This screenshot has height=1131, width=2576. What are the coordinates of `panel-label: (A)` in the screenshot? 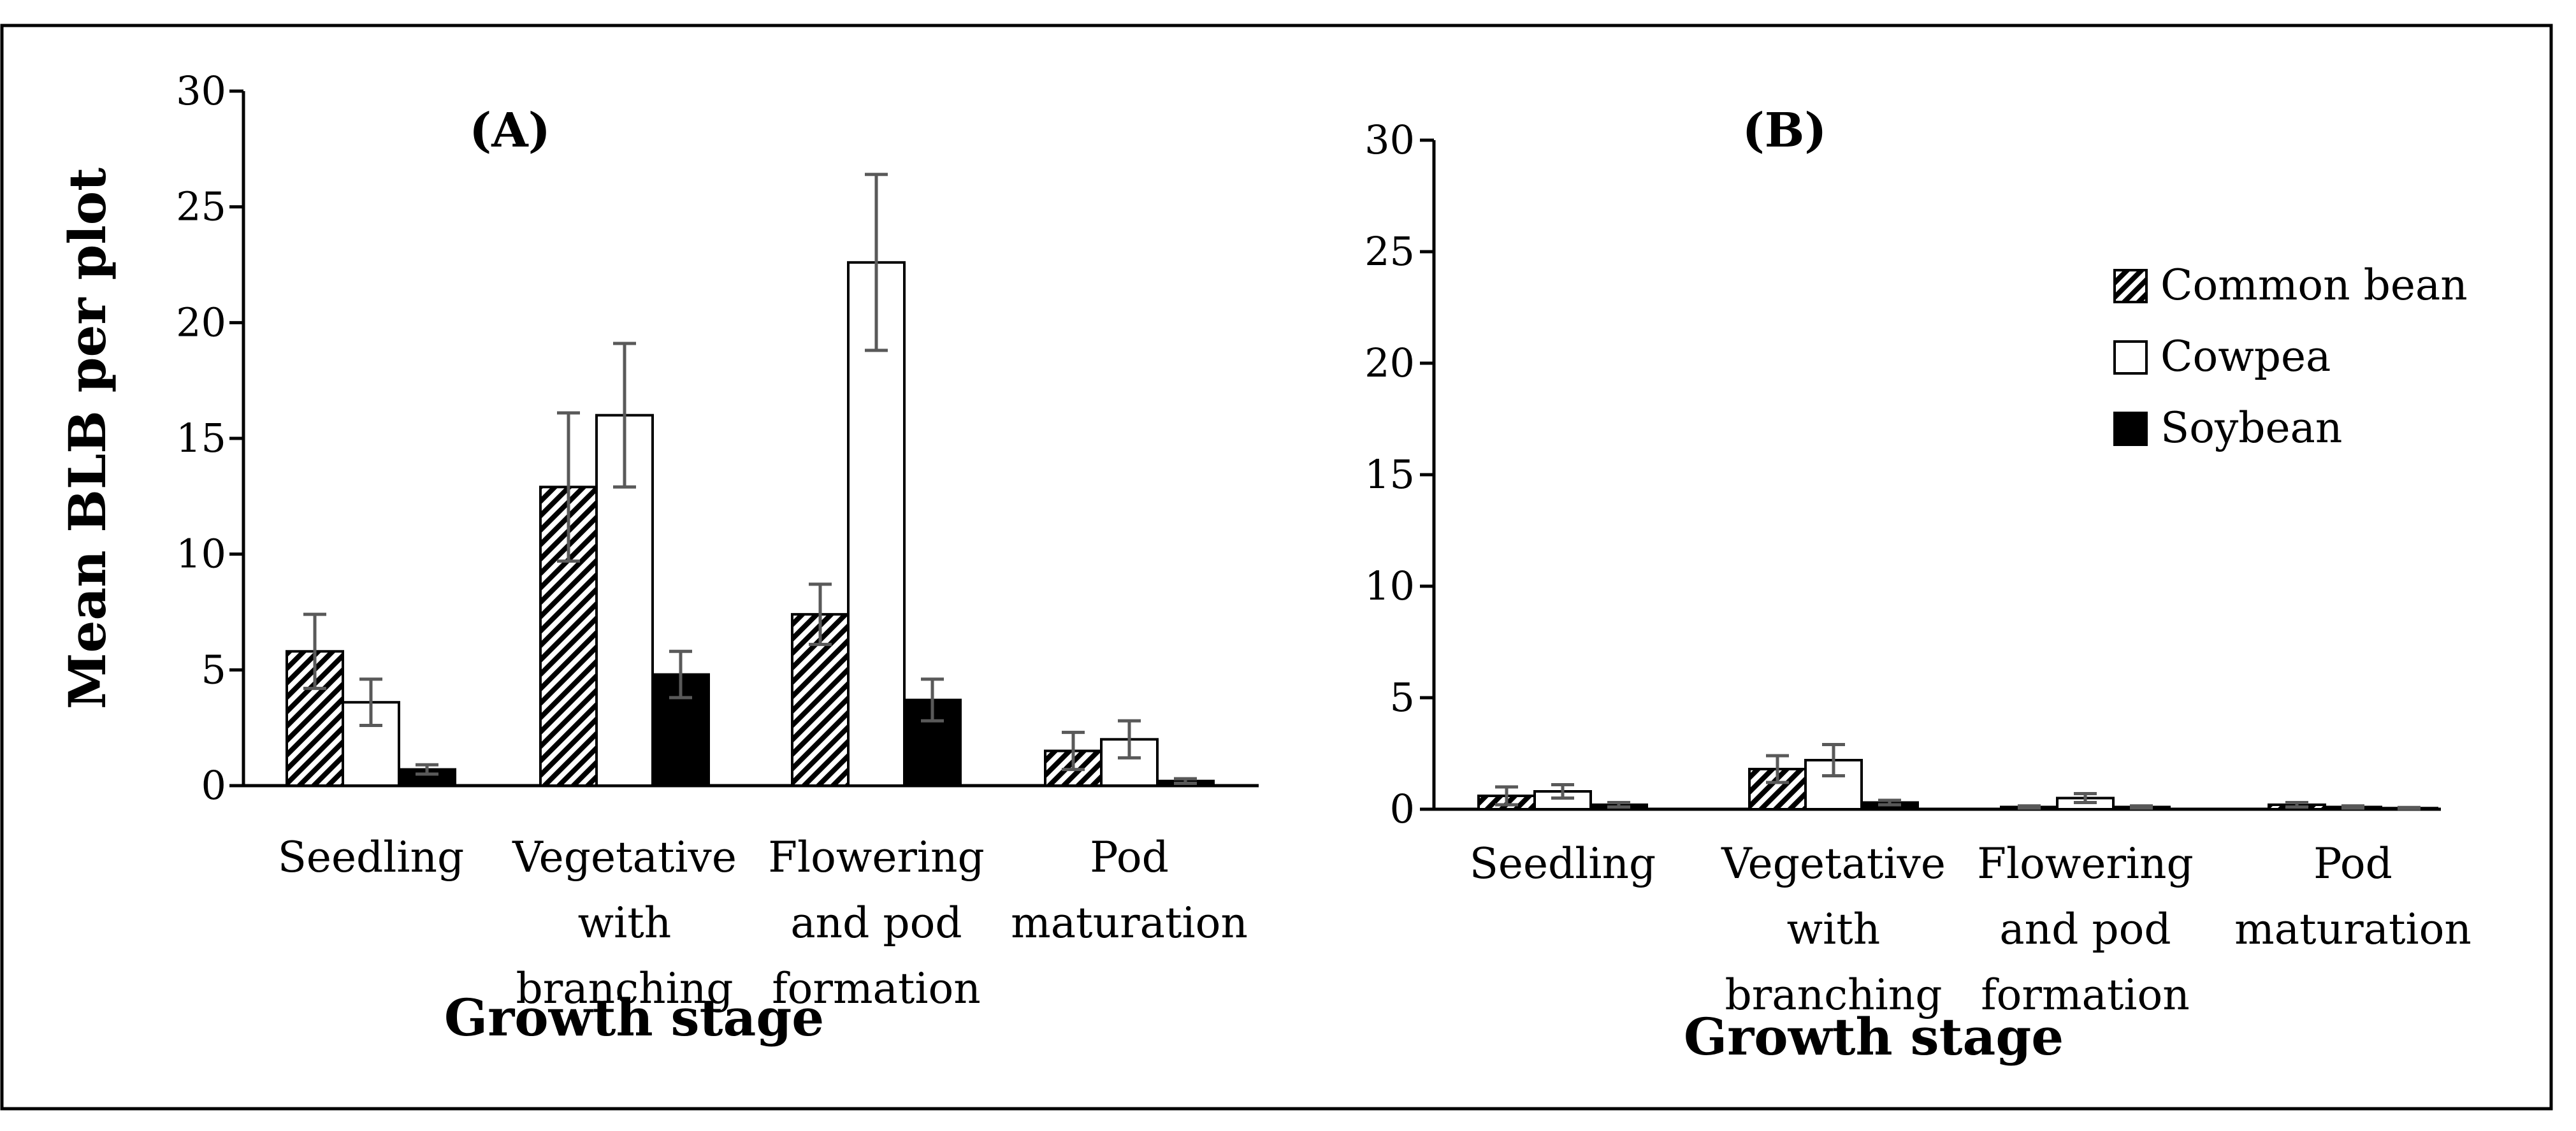 It's located at (509, 130).